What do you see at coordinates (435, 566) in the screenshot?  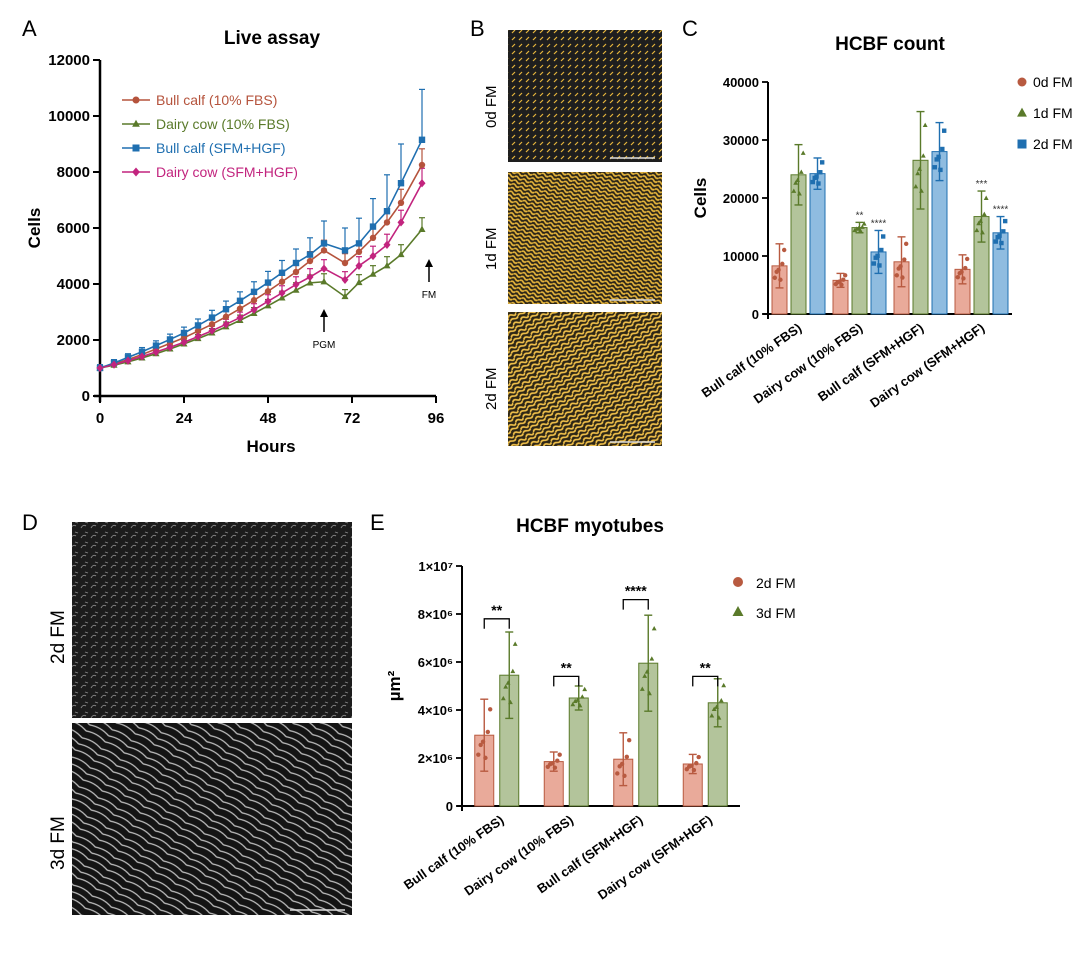 I see `y-tick-label: 1×10⁷` at bounding box center [435, 566].